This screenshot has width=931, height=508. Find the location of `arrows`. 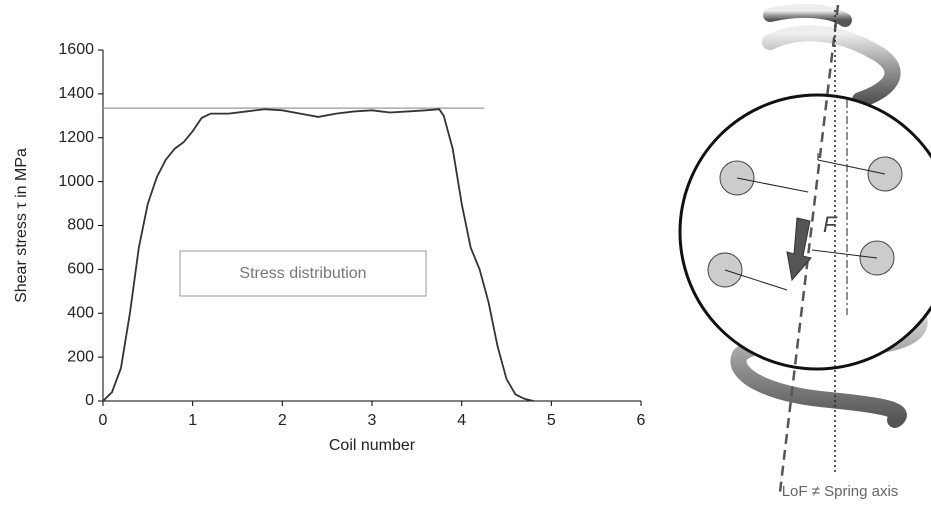

arrows is located at coordinates (805, 222).